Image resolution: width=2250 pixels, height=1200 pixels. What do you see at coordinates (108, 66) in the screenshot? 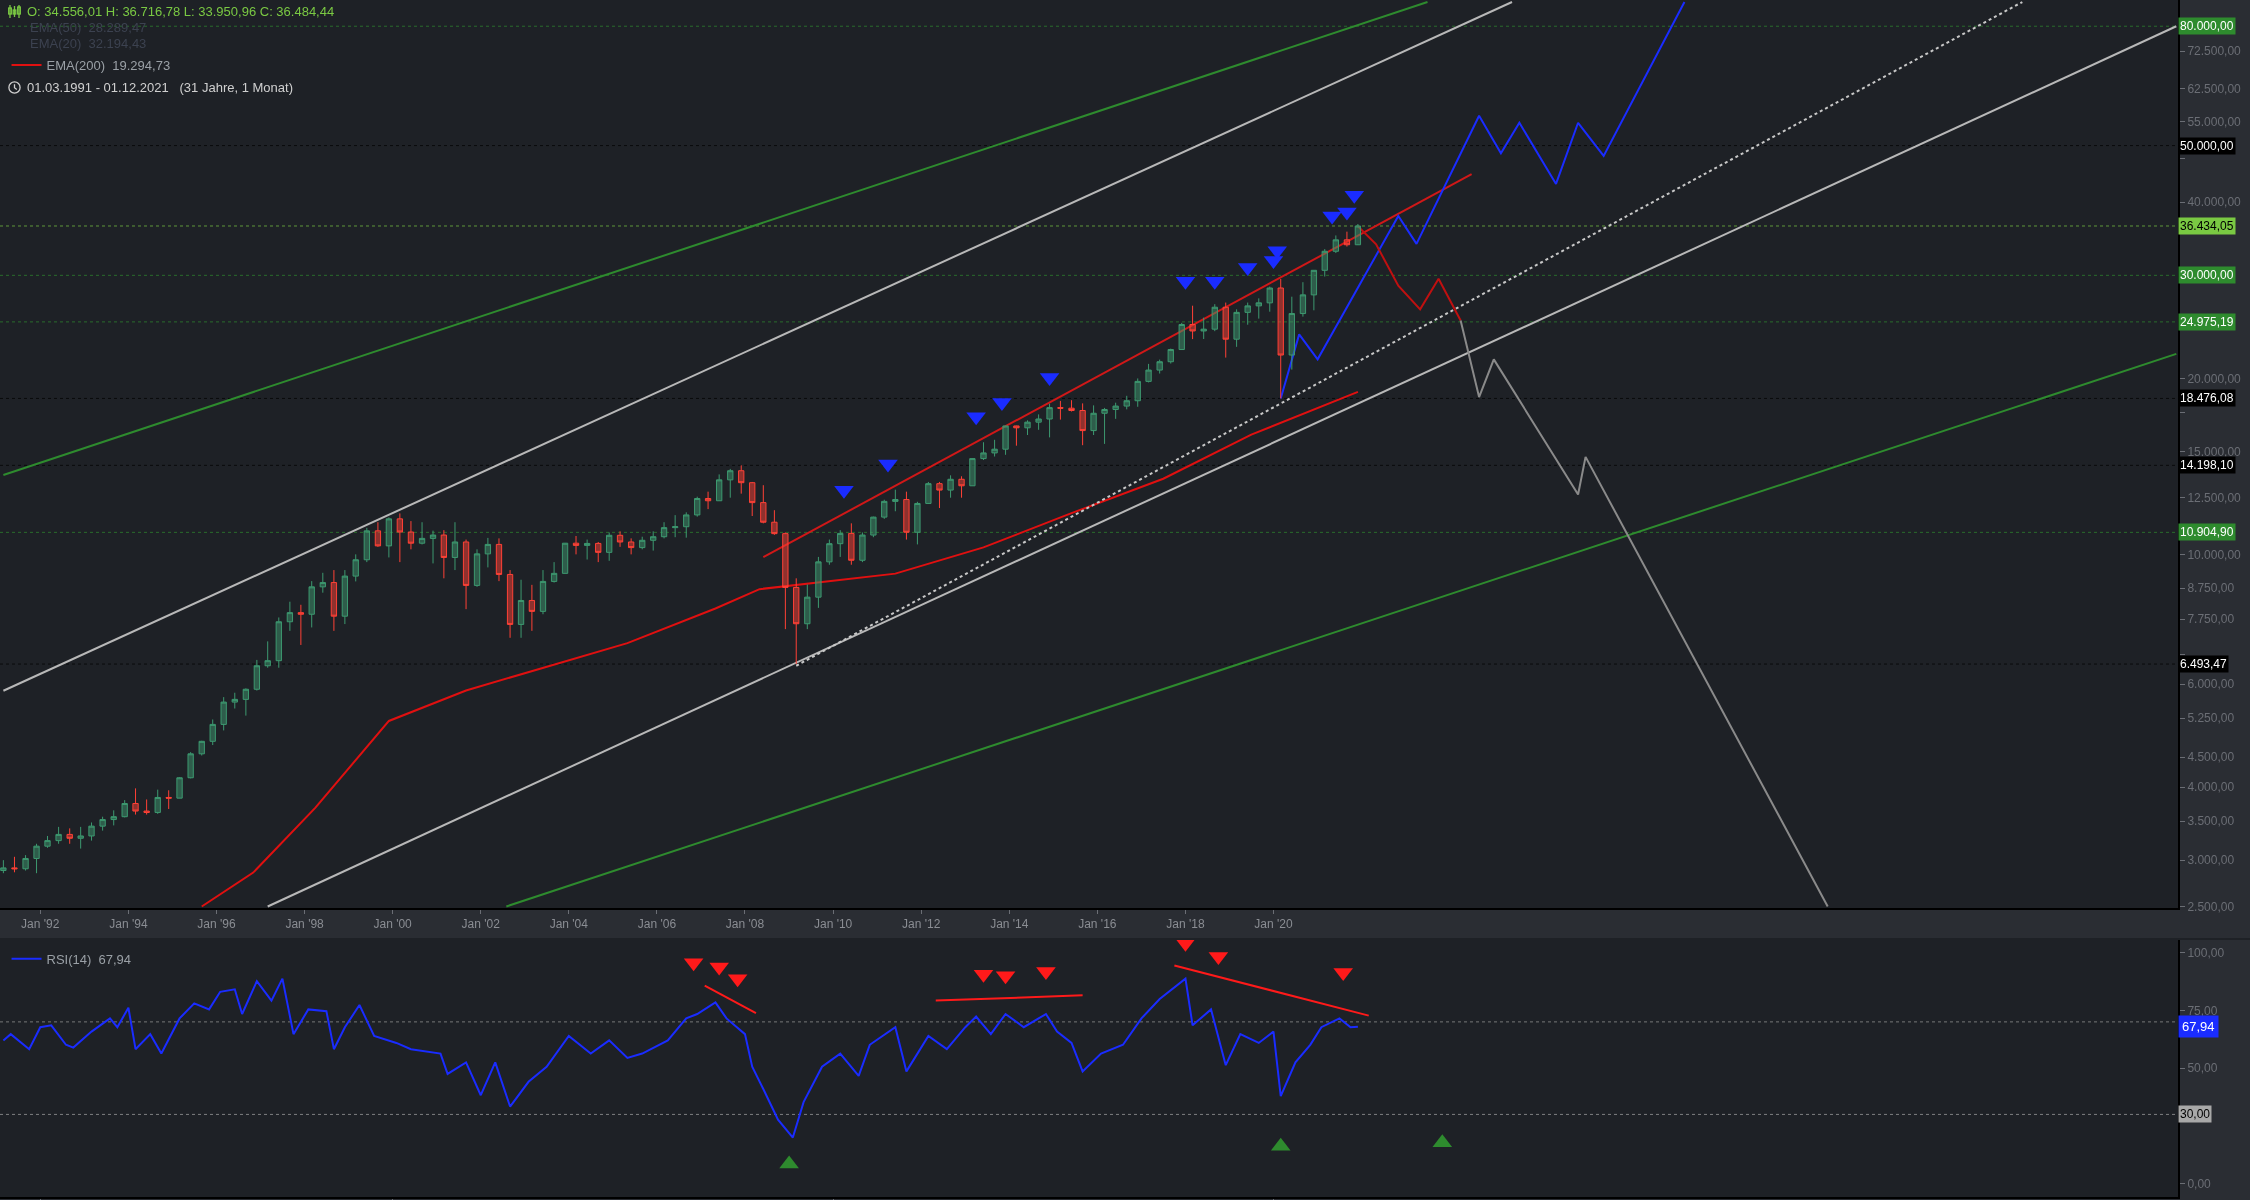
I see `legend-label: EMA(200) 19.294,73` at bounding box center [108, 66].